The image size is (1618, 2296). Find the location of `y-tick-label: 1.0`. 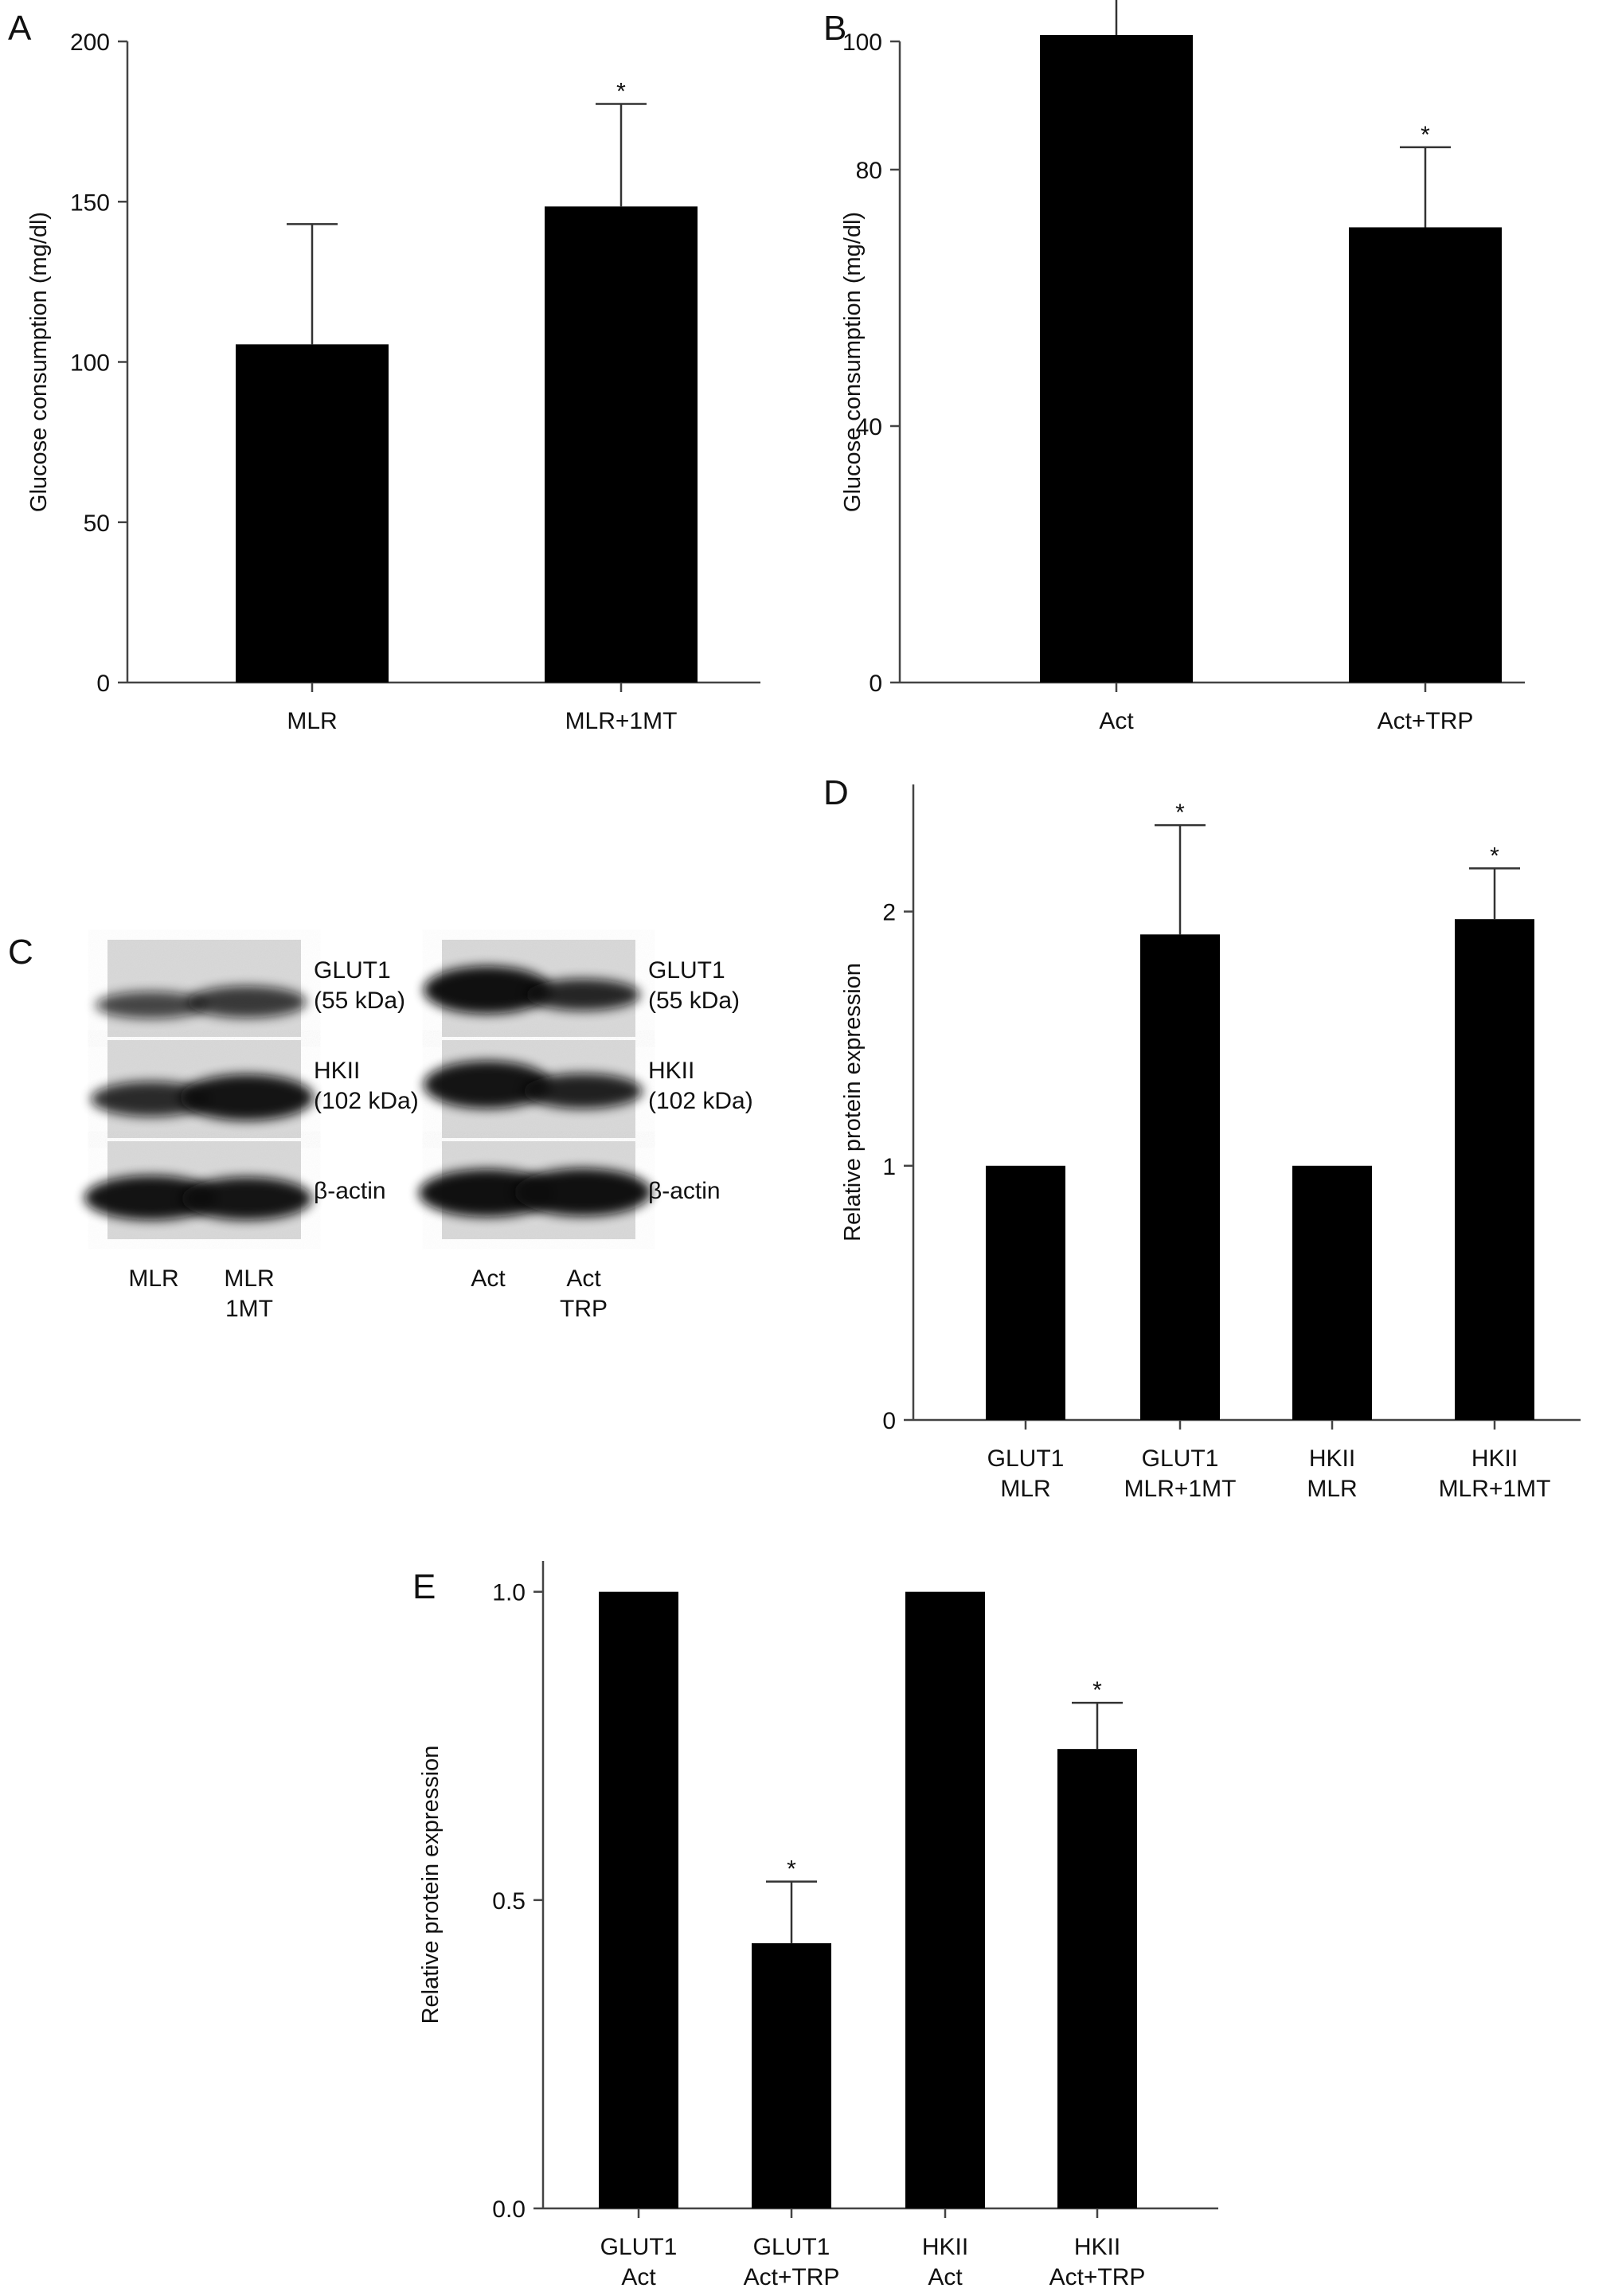

y-tick-label: 1.0 is located at coordinates (509, 1593).